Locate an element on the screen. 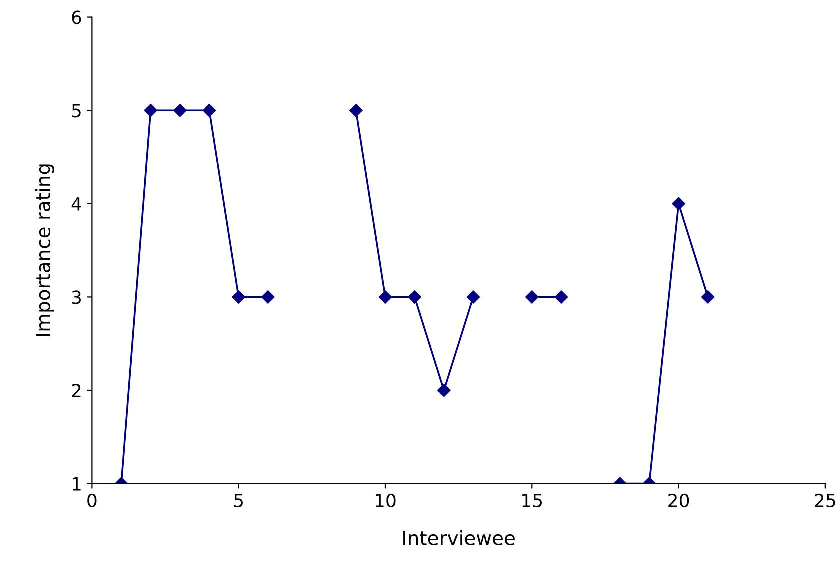 The height and width of the screenshot is (576, 838). x-tick-label: 25 is located at coordinates (825, 501).